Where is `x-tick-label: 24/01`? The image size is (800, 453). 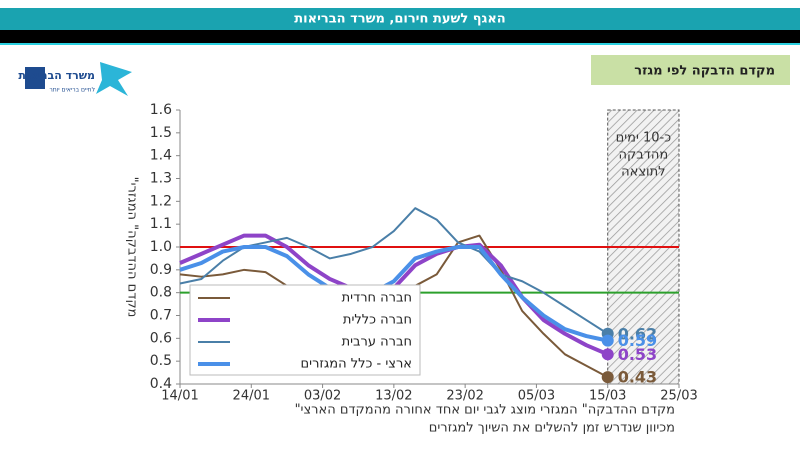 x-tick-label: 24/01 is located at coordinates (251, 396).